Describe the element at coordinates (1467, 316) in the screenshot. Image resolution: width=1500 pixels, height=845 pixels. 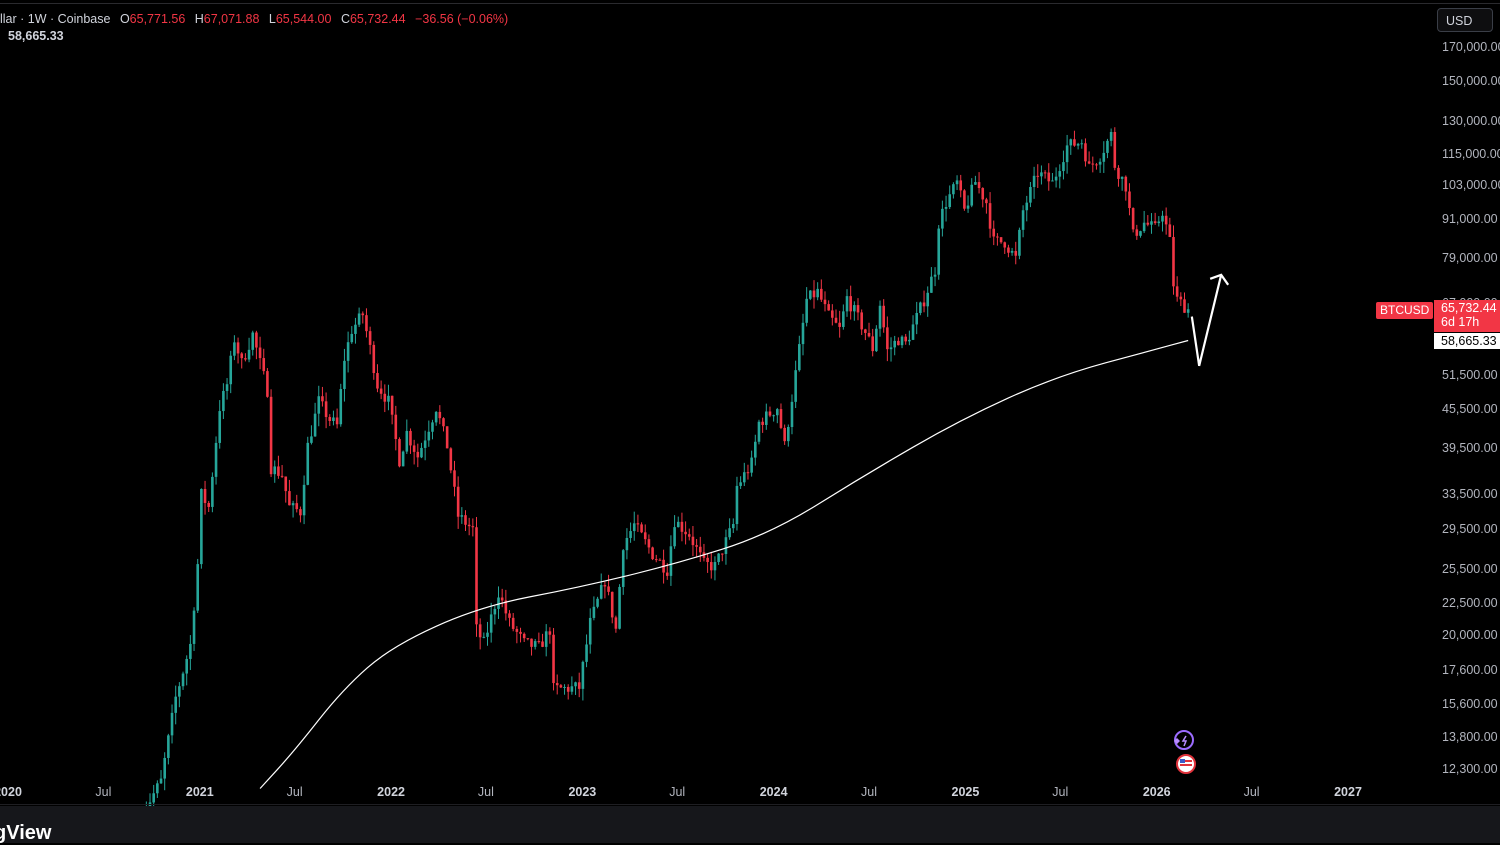
I see `last-price-tag: 65,732.44 6d 17h` at that location.